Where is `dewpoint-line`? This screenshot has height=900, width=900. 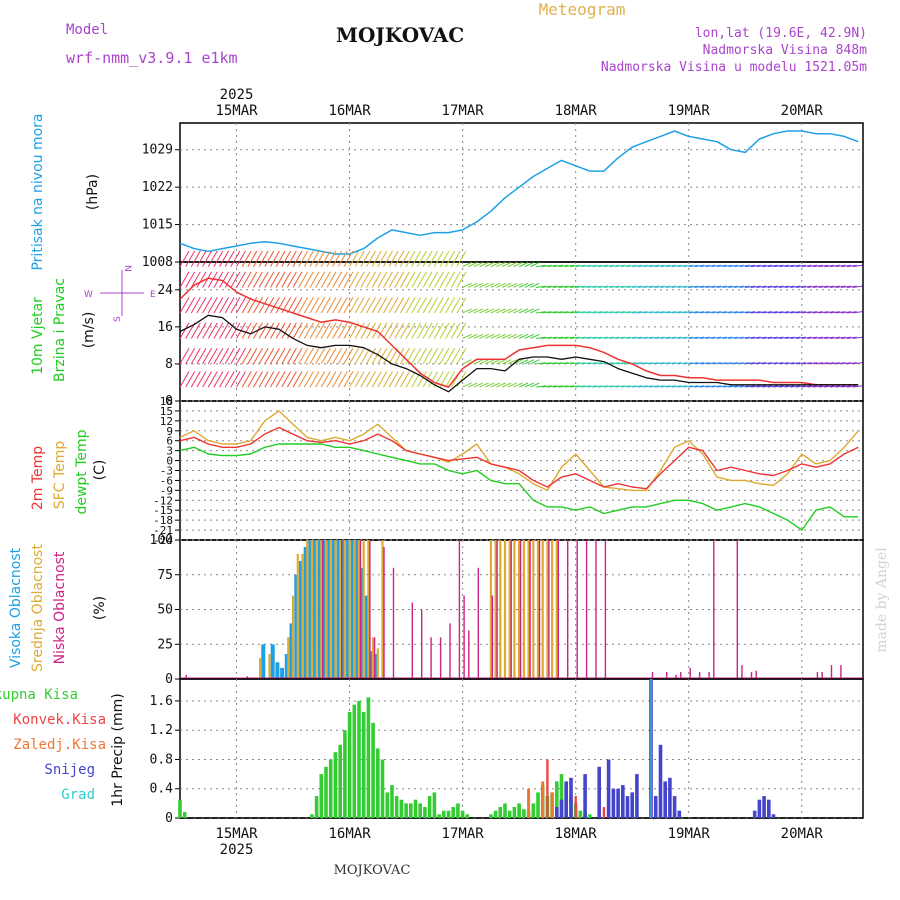 dewpoint-line is located at coordinates (519, 487).